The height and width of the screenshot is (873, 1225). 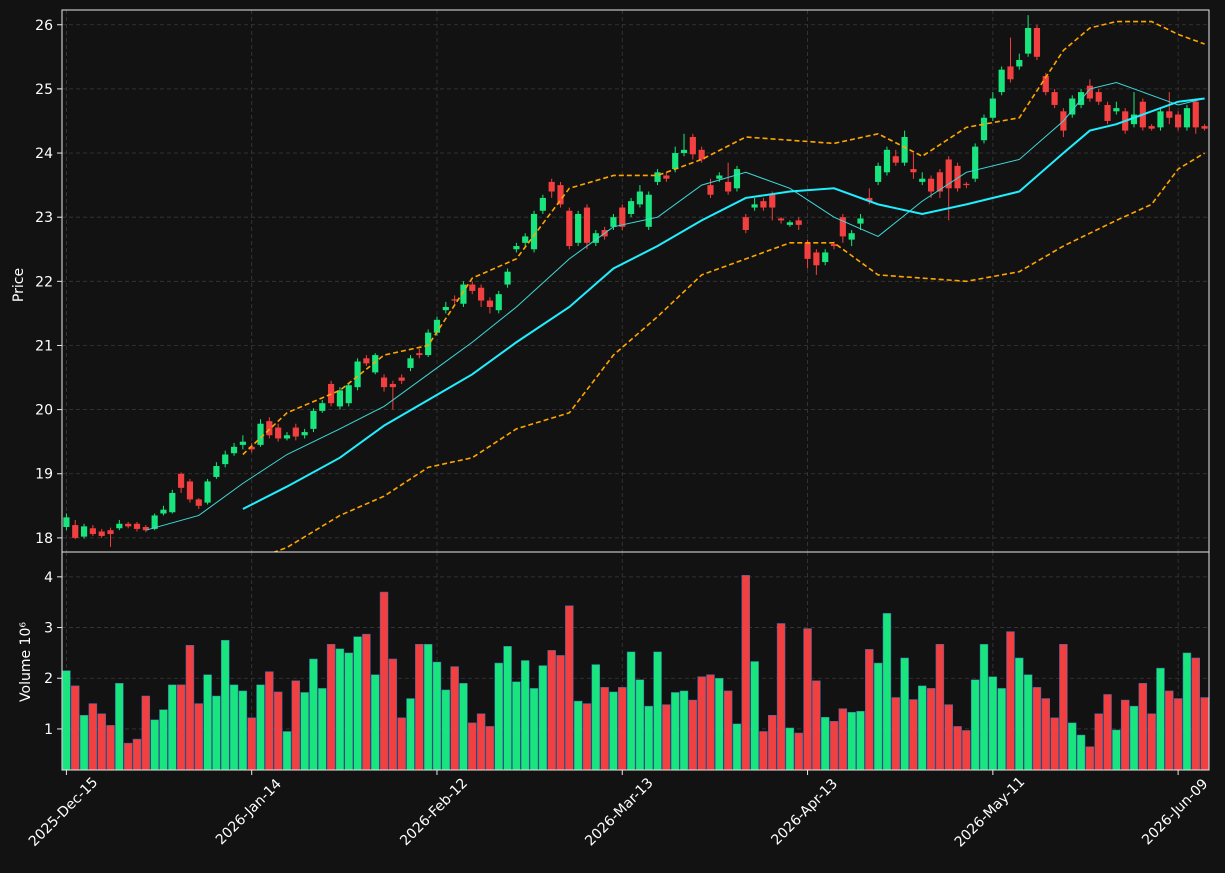 I want to click on y-tick-label: 4, so click(x=48, y=578).